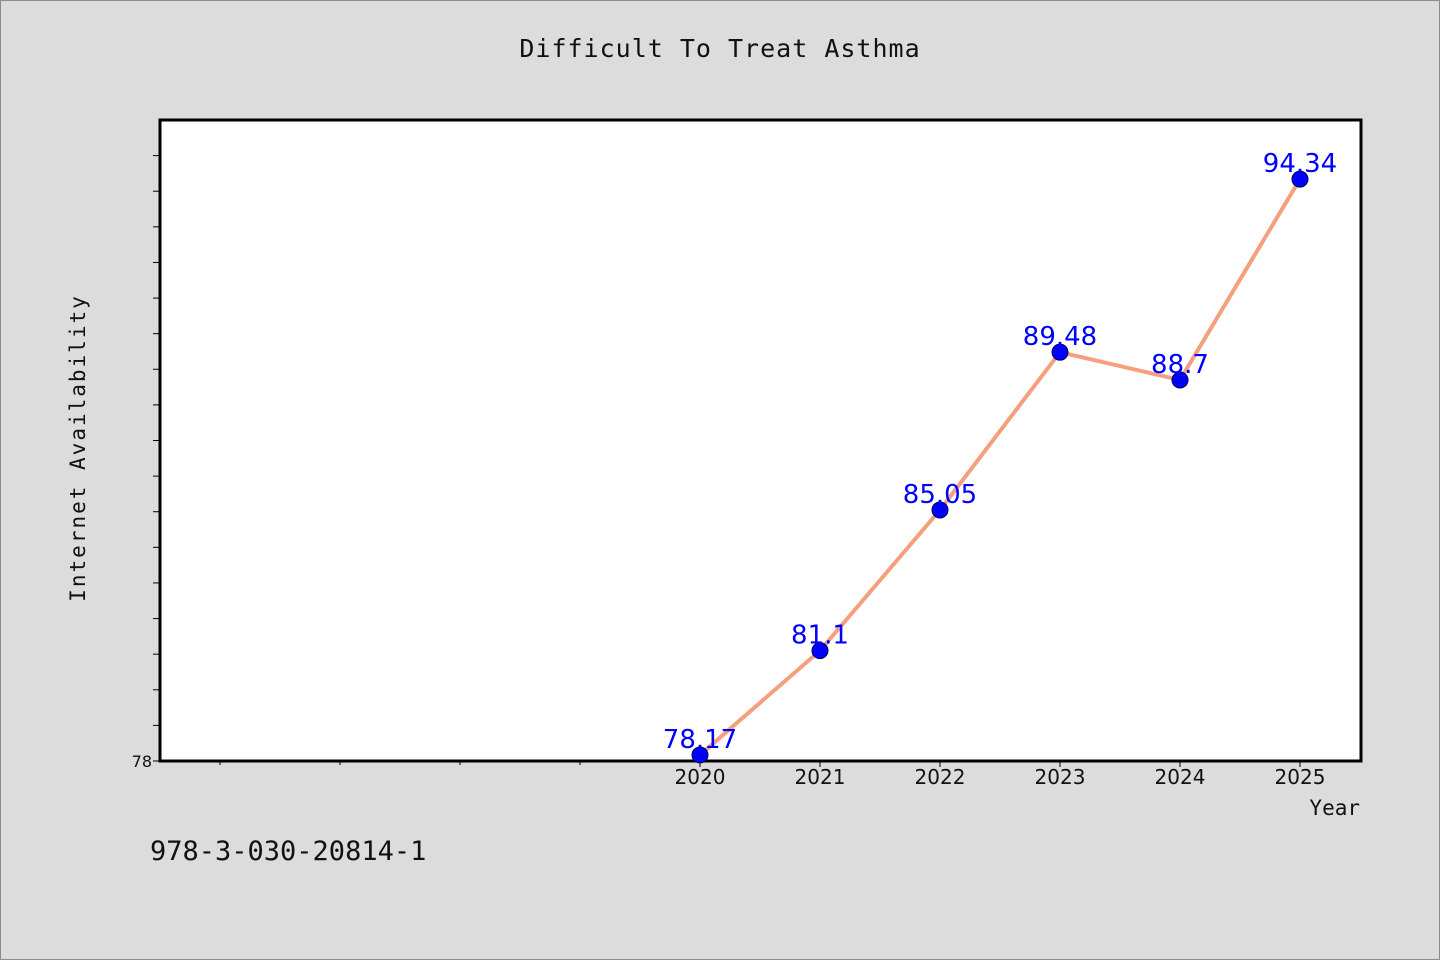 Image resolution: width=1440 pixels, height=960 pixels. What do you see at coordinates (1060, 337) in the screenshot?
I see `data-label: 89.48` at bounding box center [1060, 337].